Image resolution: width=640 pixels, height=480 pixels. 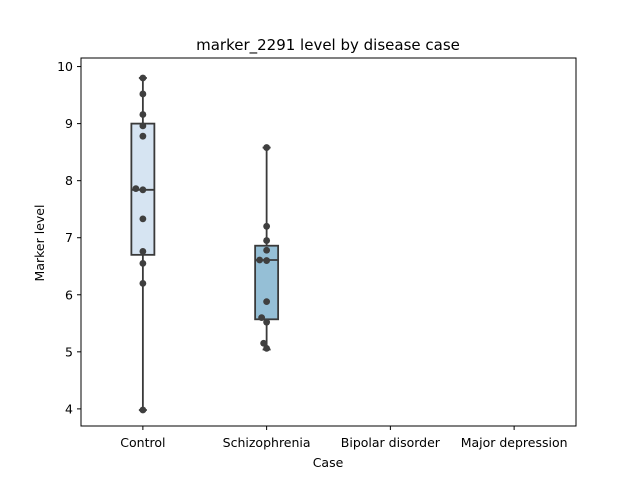 I want to click on x-tick-label: Bipolar disorder, so click(x=391, y=442).